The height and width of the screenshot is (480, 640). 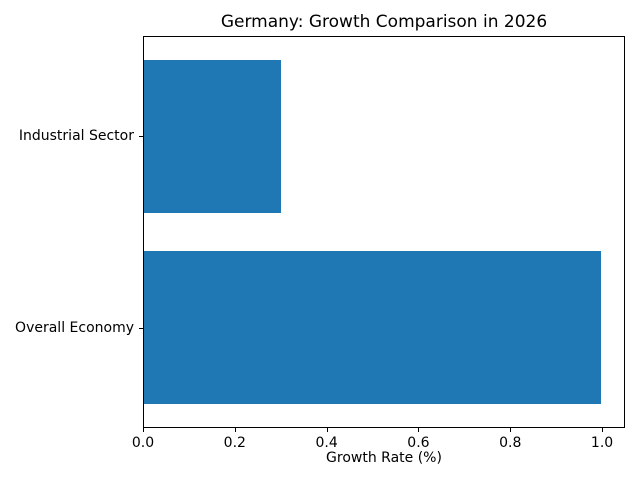 What do you see at coordinates (143, 443) in the screenshot?
I see `x-tick-label: 0.0` at bounding box center [143, 443].